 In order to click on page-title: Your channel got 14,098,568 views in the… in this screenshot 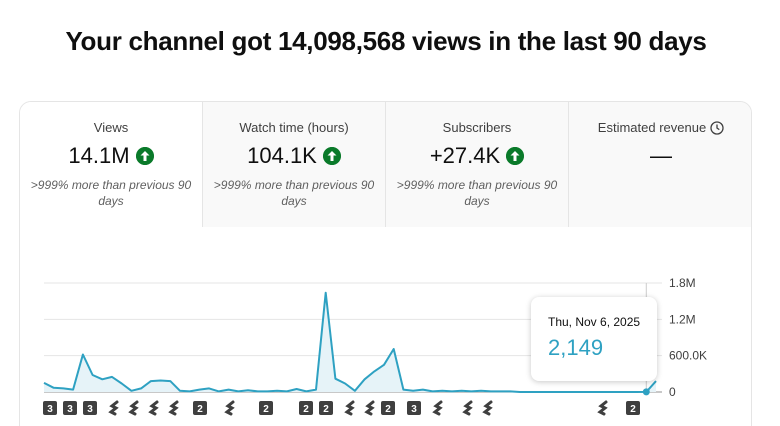, I will do `click(386, 41)`.